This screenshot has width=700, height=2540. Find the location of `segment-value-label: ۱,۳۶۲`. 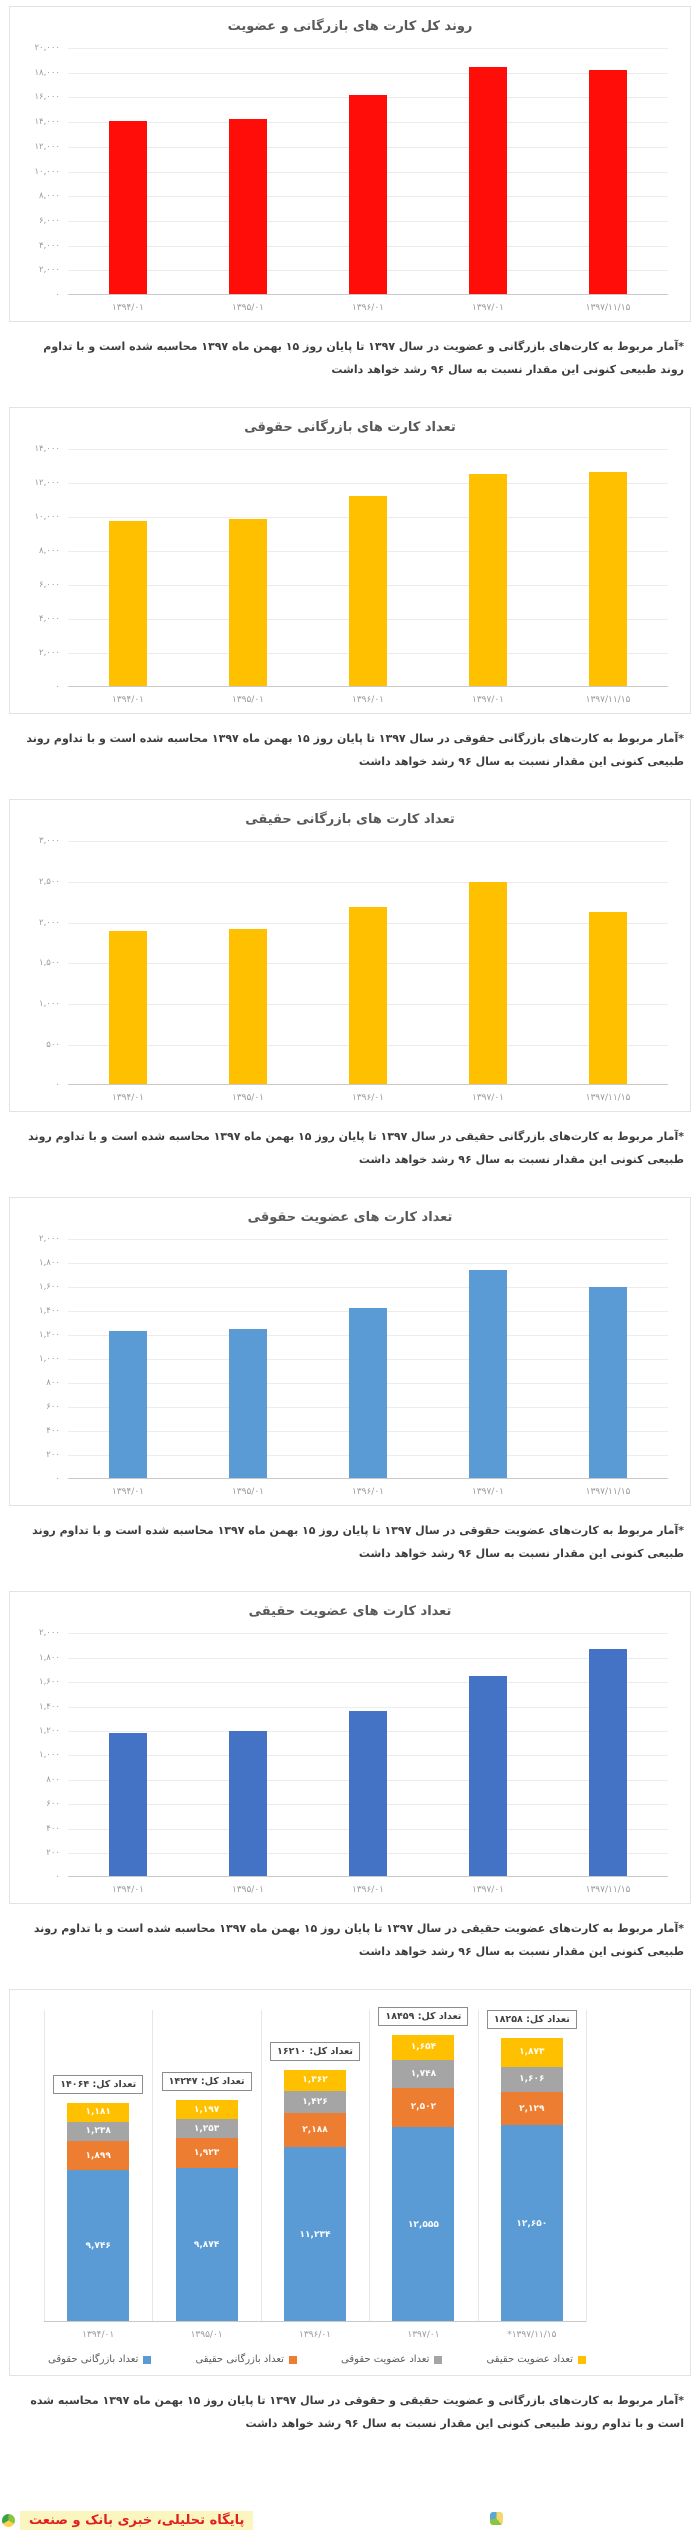

segment-value-label: ۱,۳۶۲ is located at coordinates (315, 2080).